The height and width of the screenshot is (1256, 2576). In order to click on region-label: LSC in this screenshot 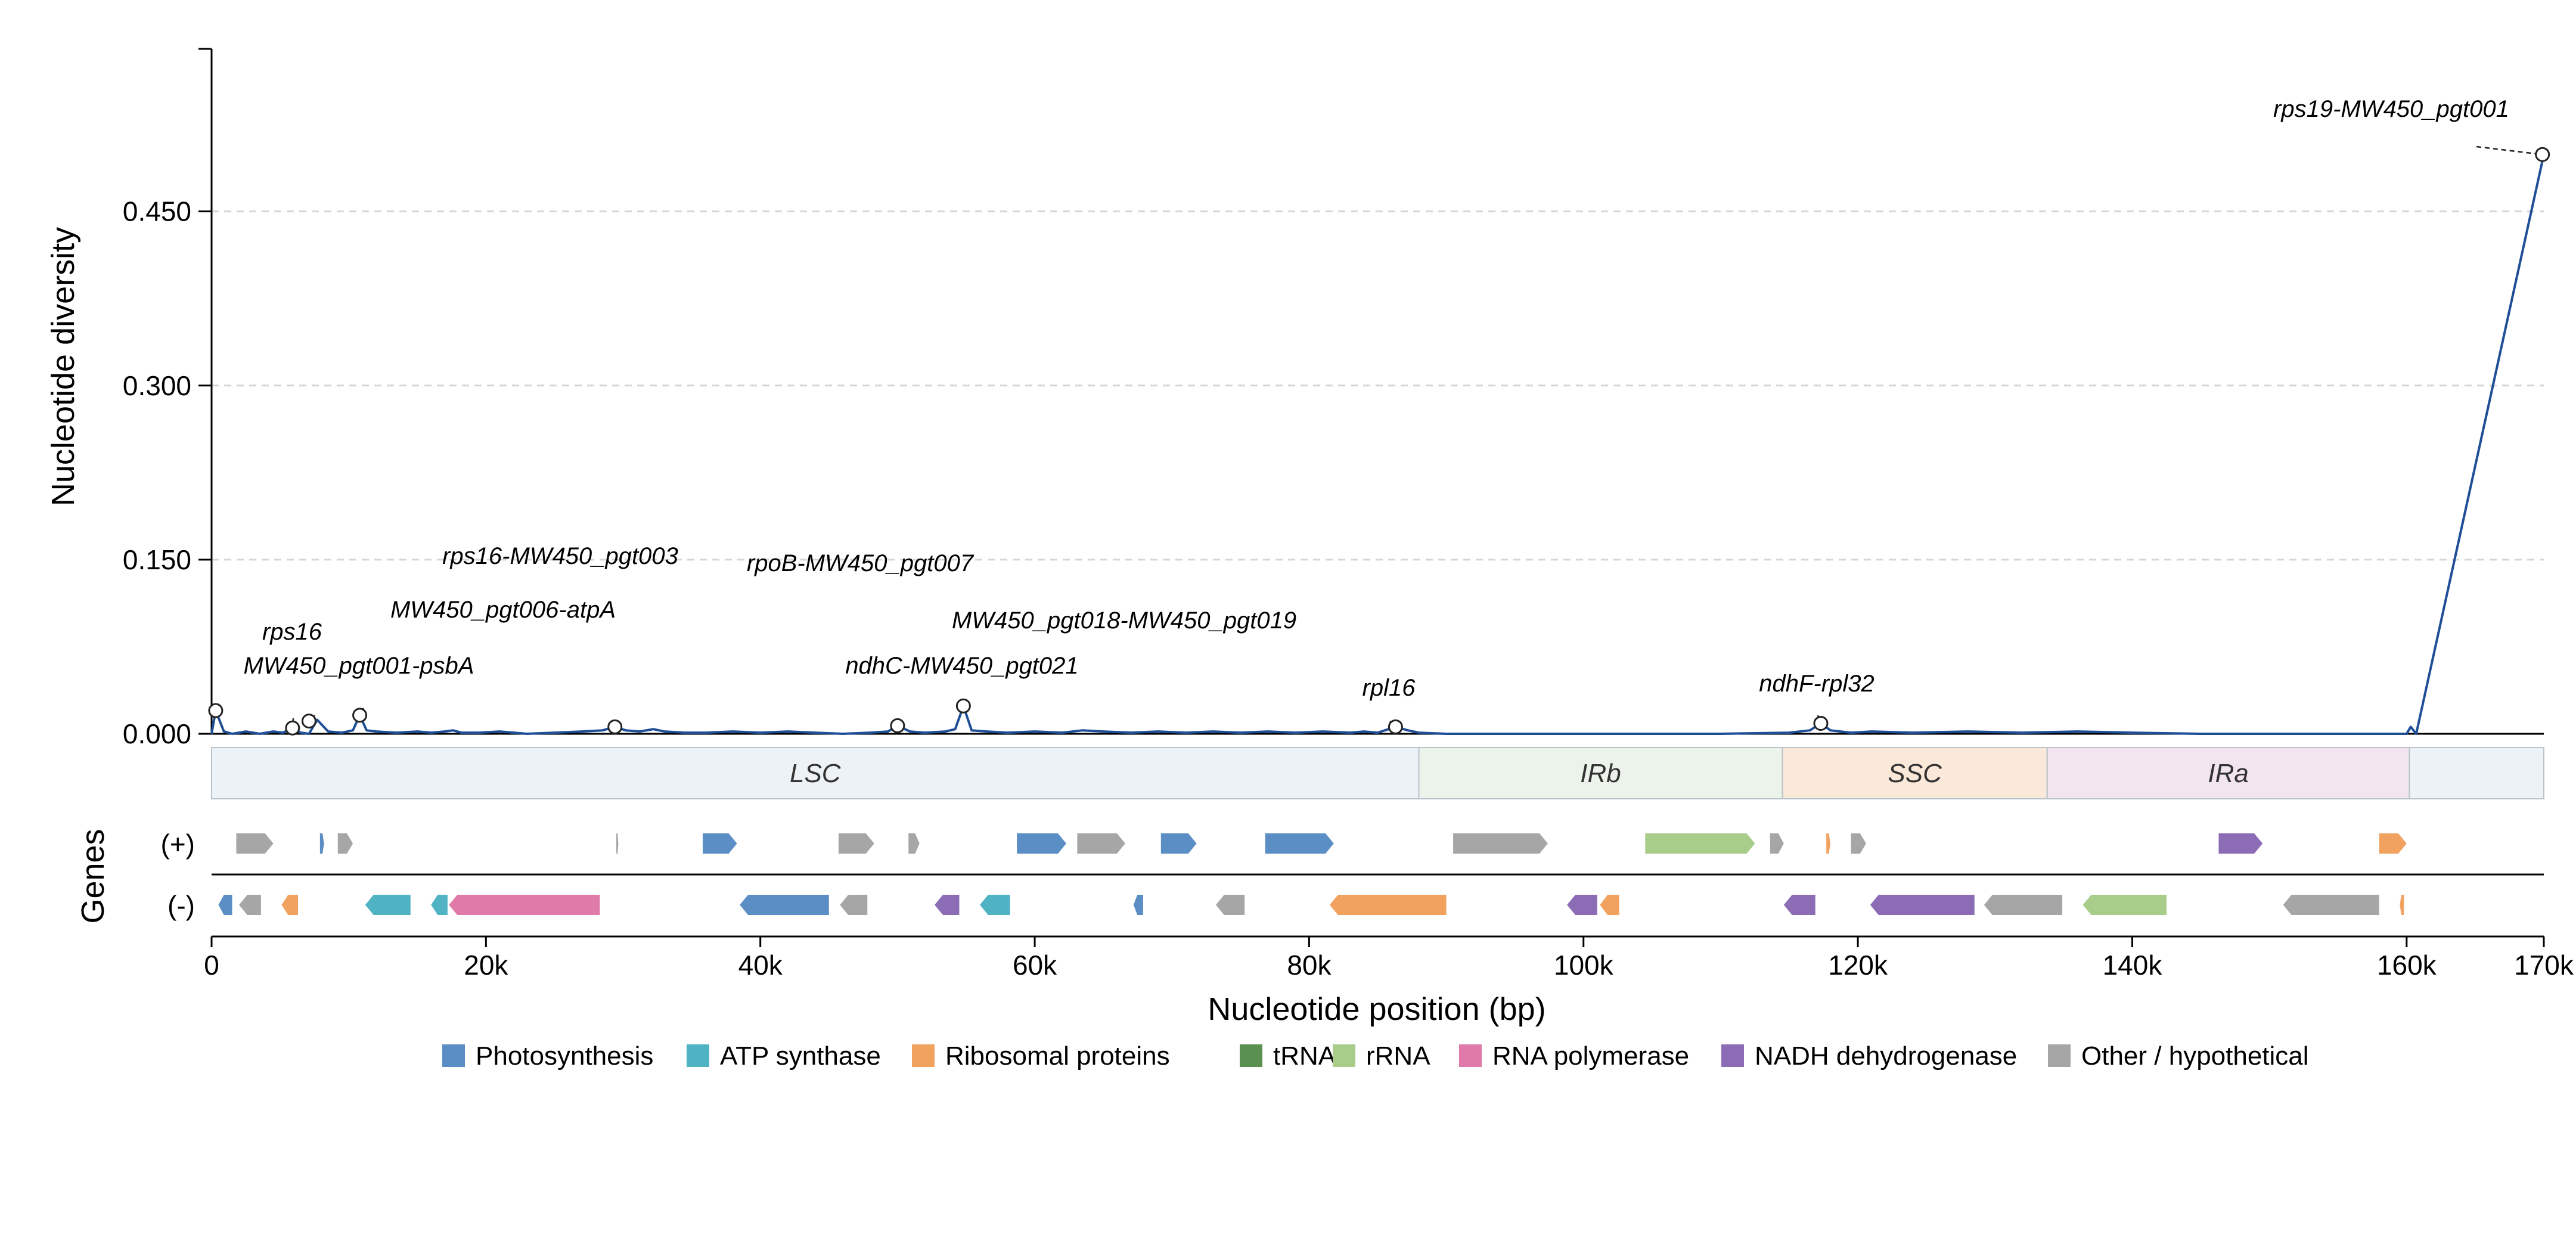, I will do `click(816, 774)`.